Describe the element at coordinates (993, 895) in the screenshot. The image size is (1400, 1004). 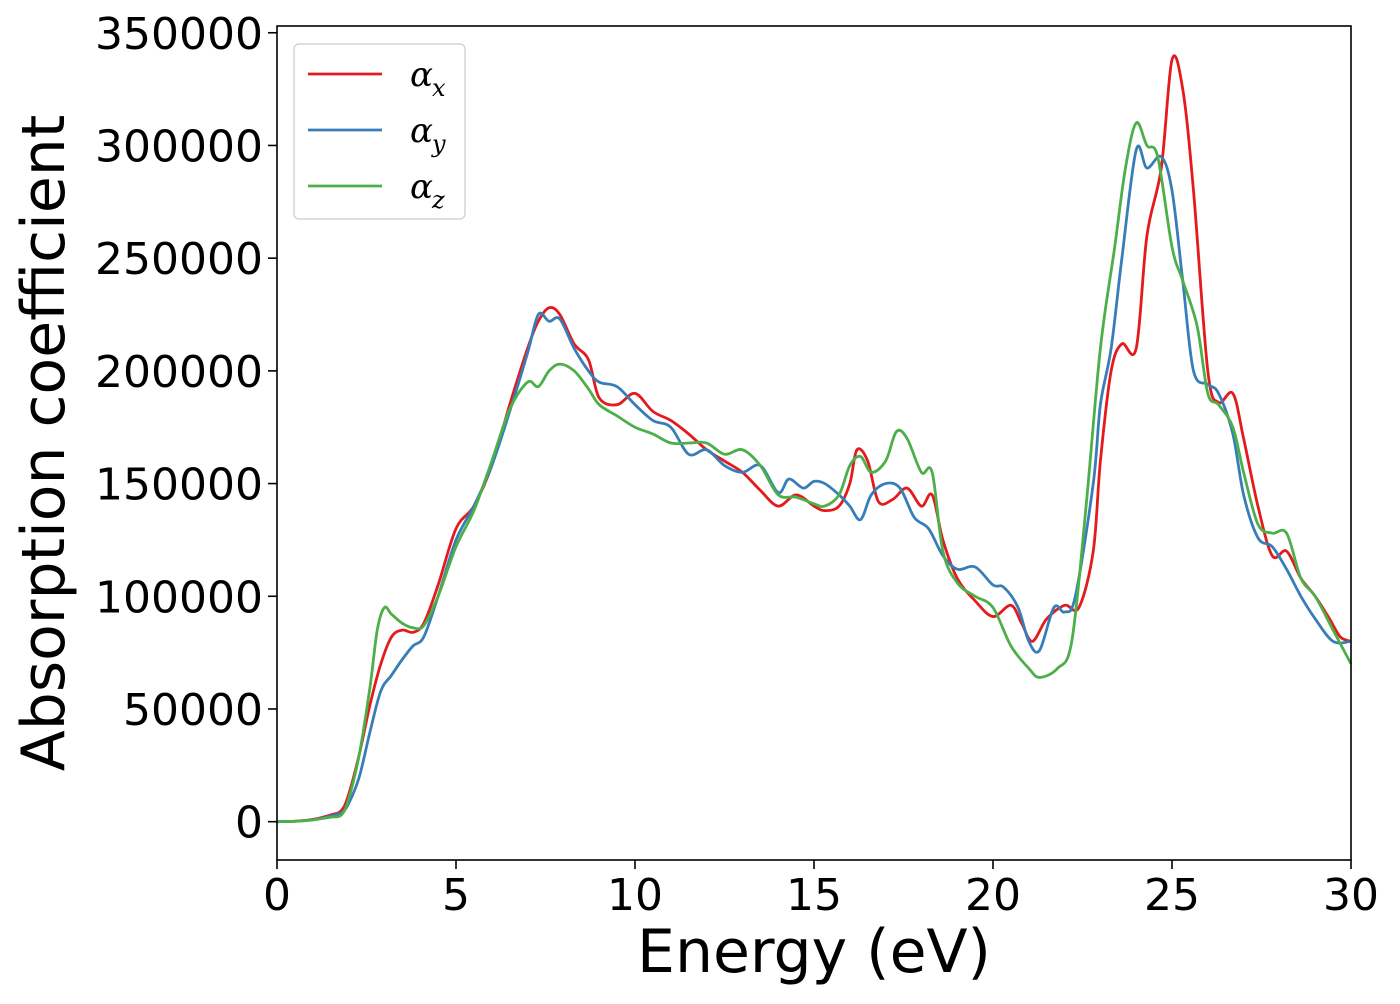
I see `x-tick-label: 20` at that location.